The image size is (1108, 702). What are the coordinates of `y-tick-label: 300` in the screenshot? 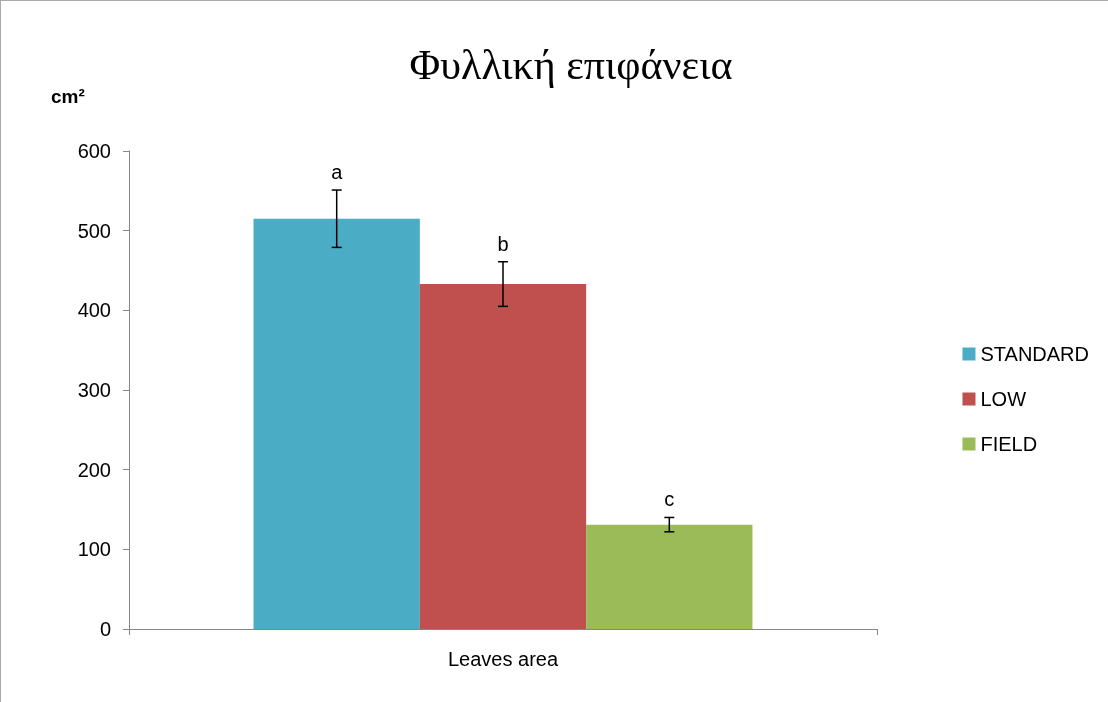 It's located at (94, 390).